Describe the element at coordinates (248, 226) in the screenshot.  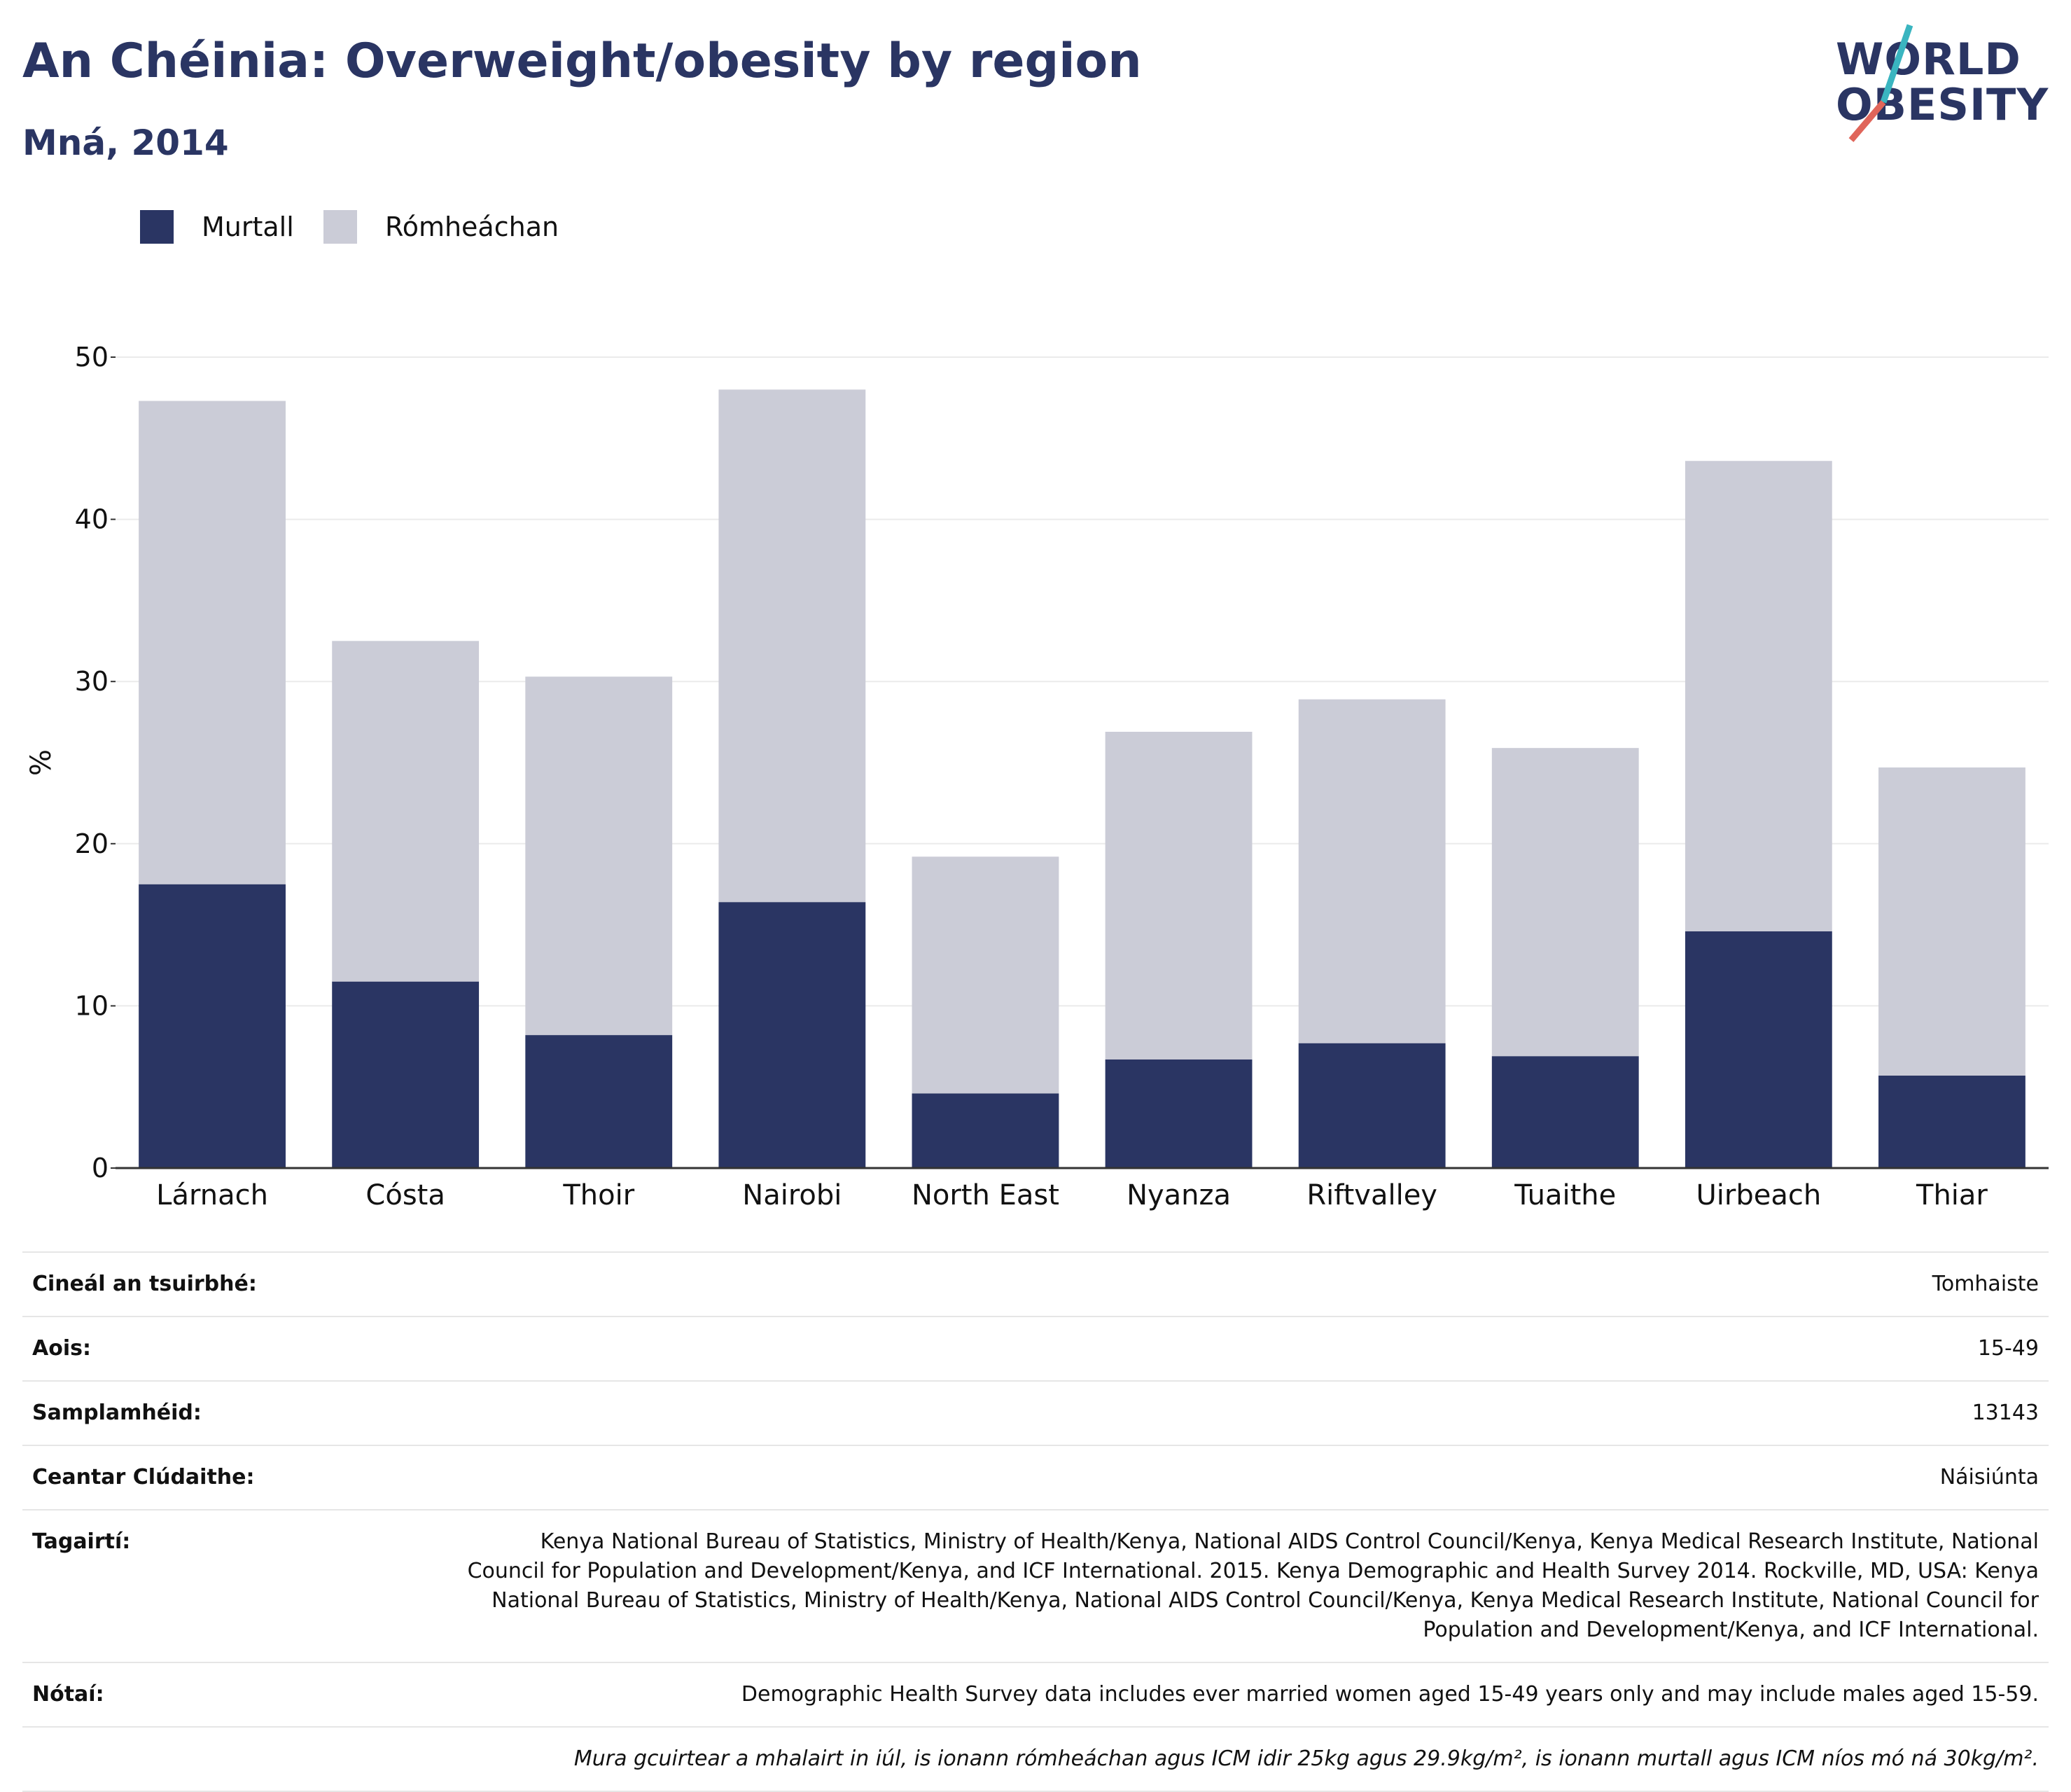
I see `legend-label-obese: Murtall` at that location.